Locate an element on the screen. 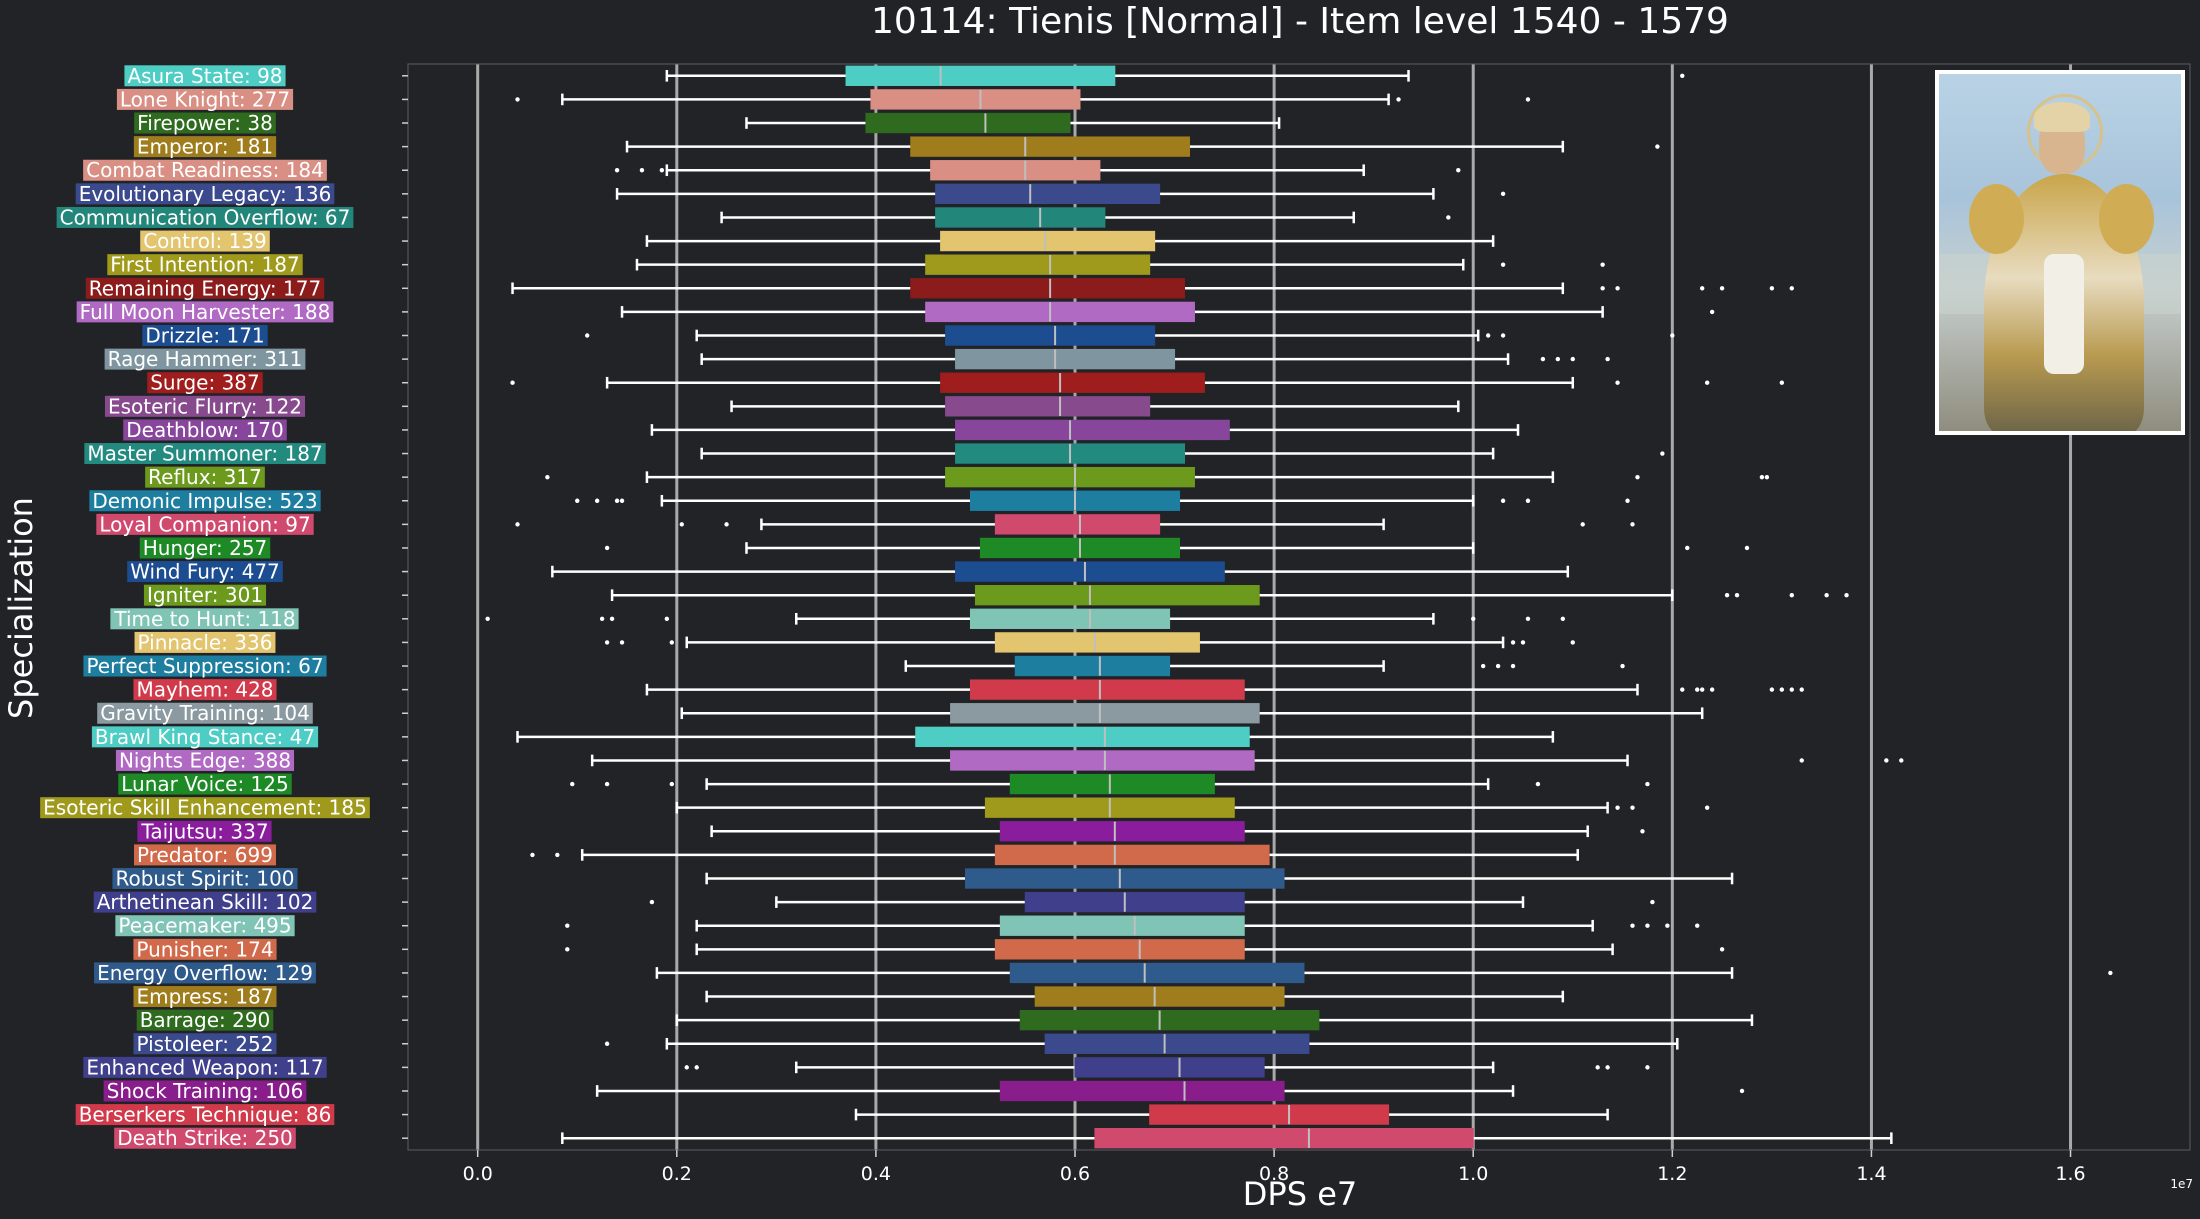 The image size is (2200, 1219). category-label: Combat Readiness: 184 is located at coordinates (205, 170).